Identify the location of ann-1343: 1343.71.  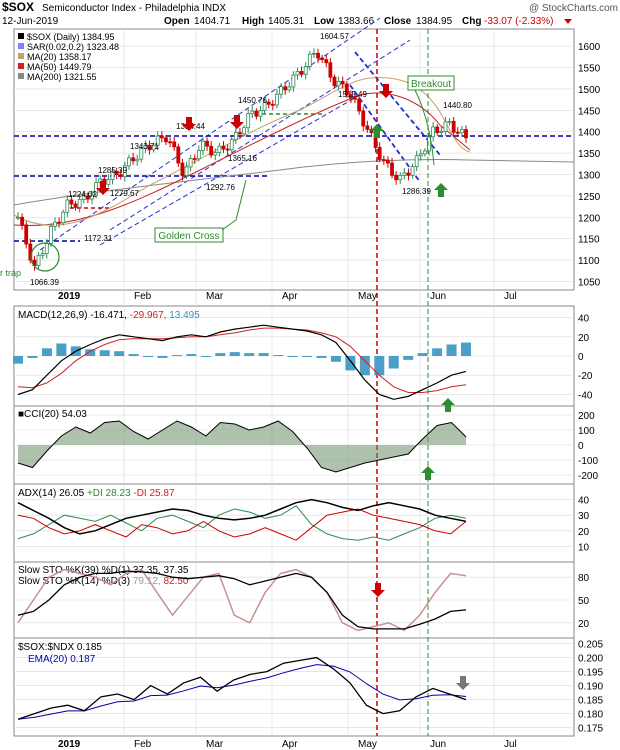
(144, 146).